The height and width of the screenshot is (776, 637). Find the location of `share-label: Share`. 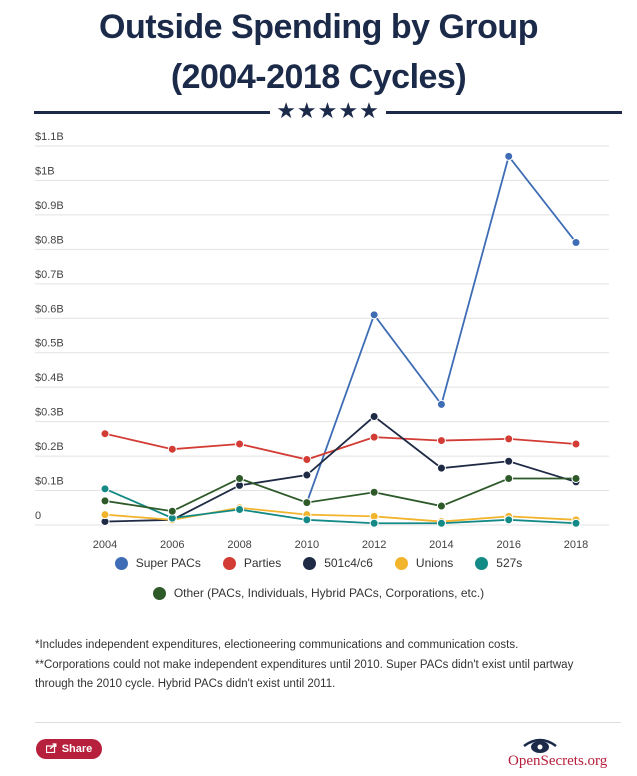

share-label: Share is located at coordinates (77, 749).